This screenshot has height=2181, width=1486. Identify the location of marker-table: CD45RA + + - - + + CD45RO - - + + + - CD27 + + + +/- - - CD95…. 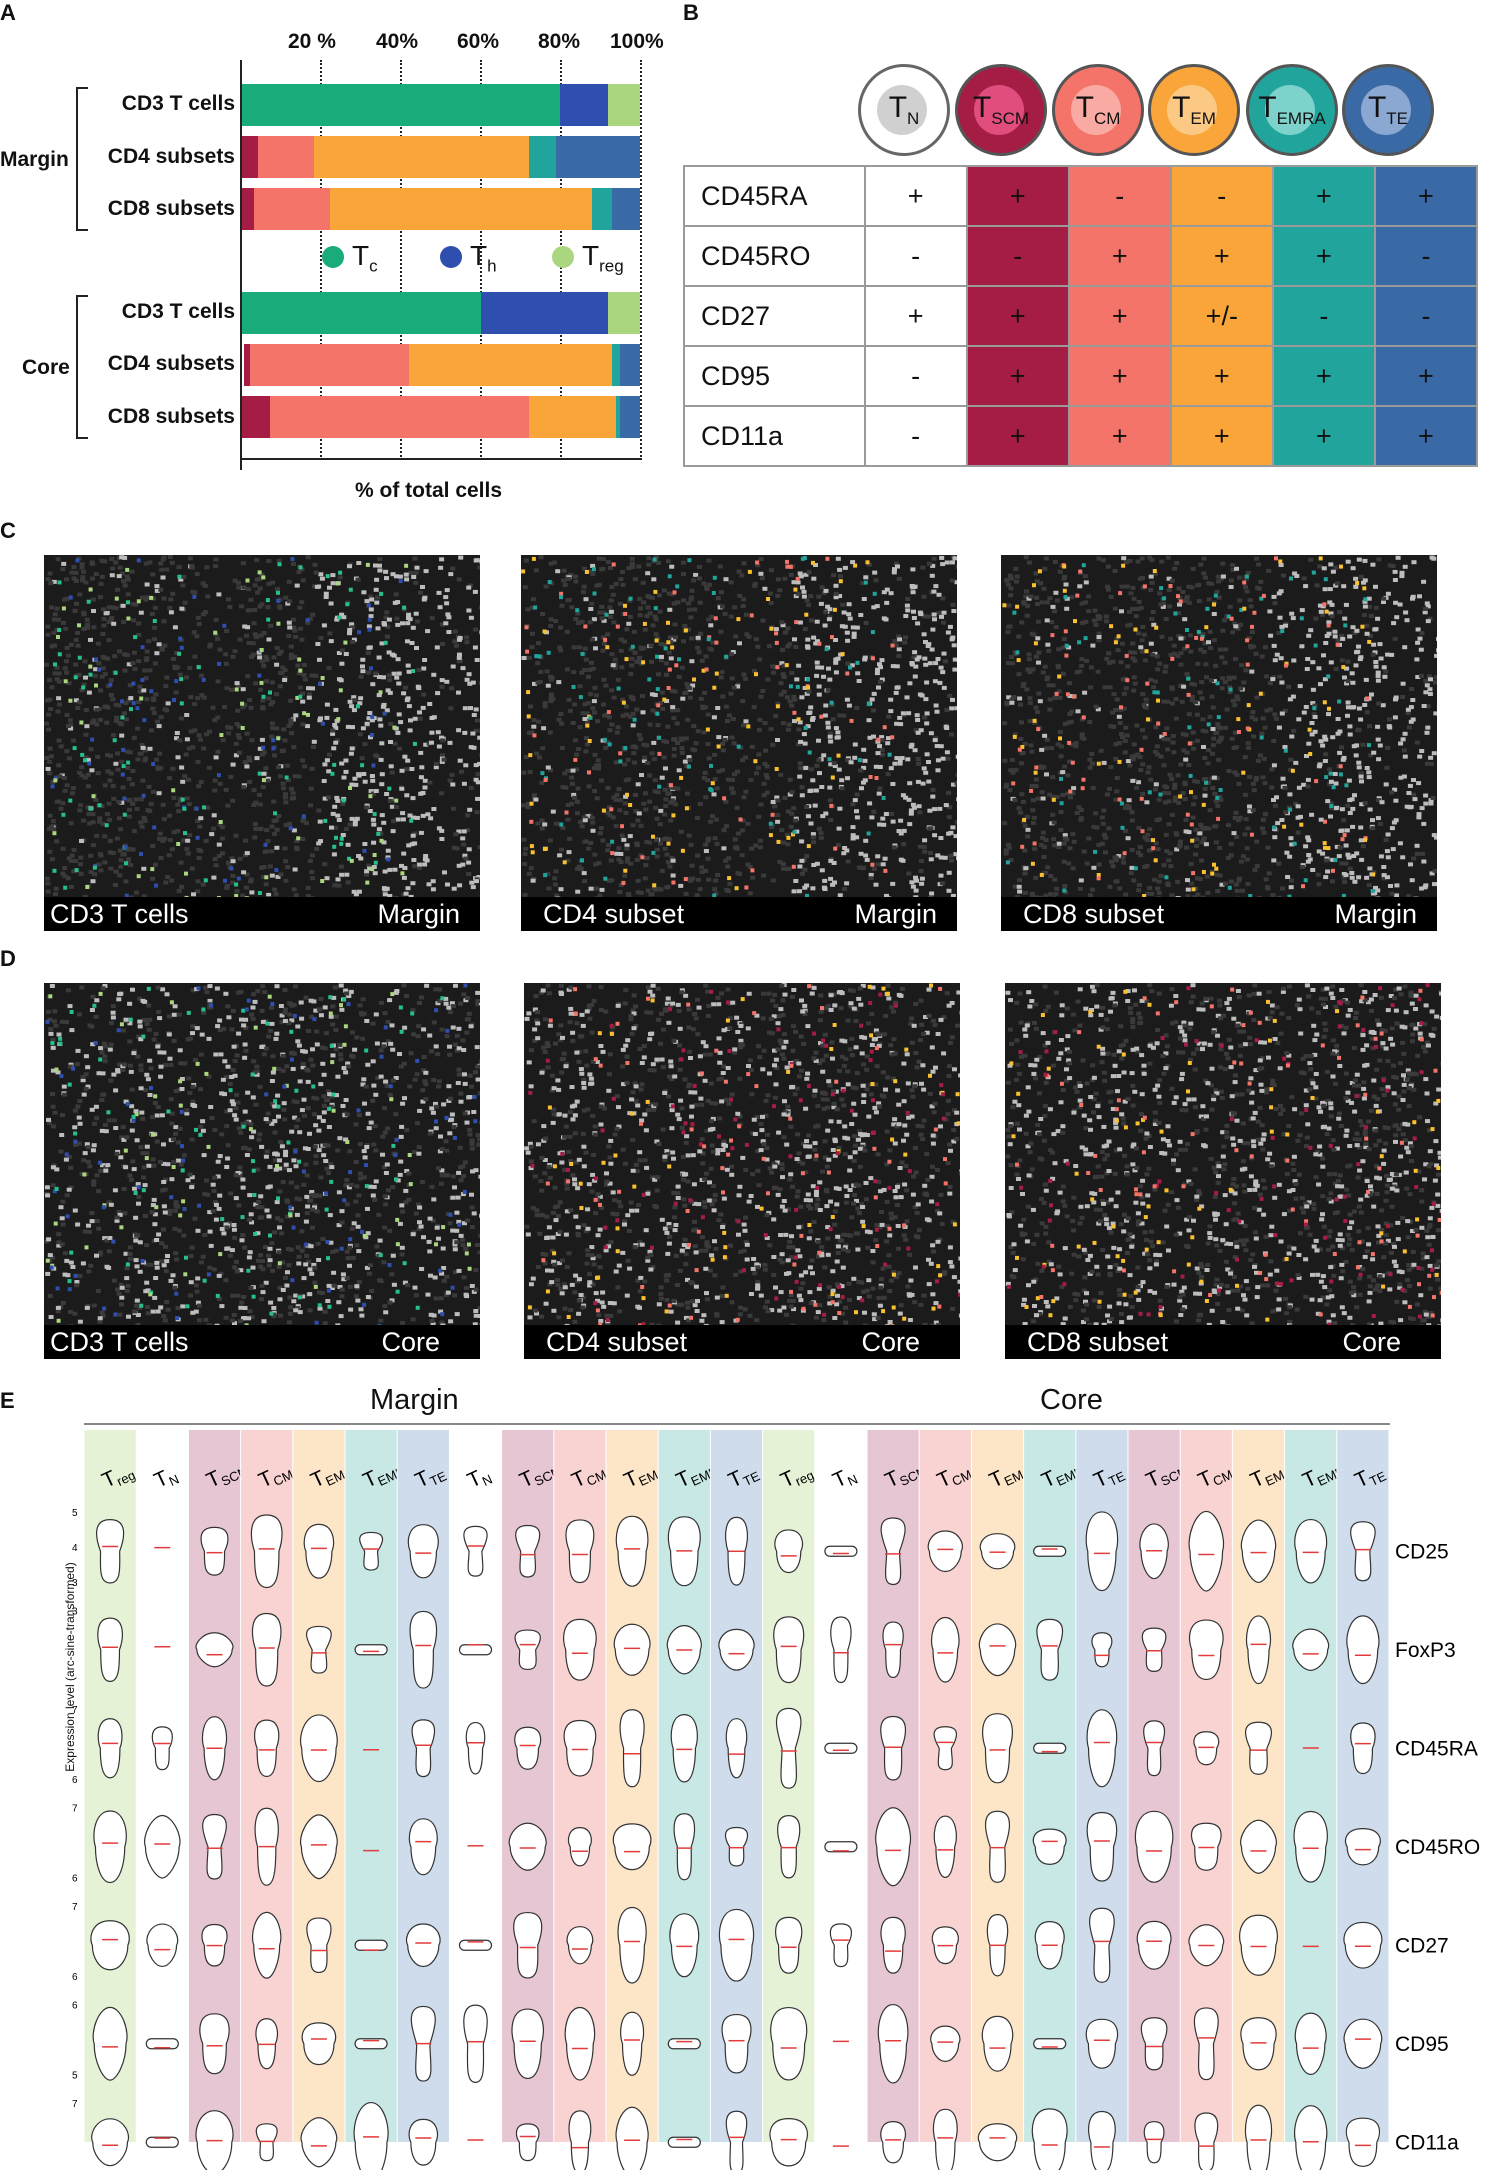
(1081, 316).